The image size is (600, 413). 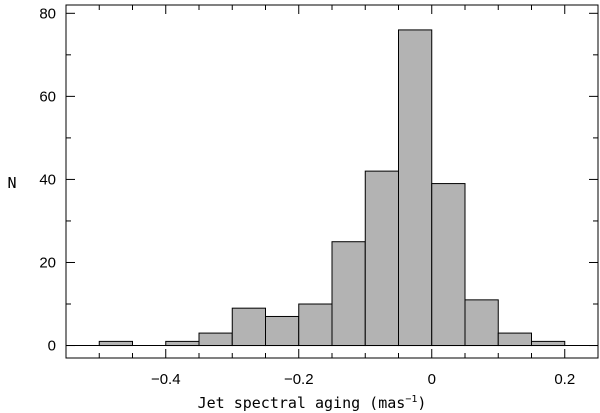 What do you see at coordinates (299, 379) in the screenshot?
I see `x-tick-label: −0.2` at bounding box center [299, 379].